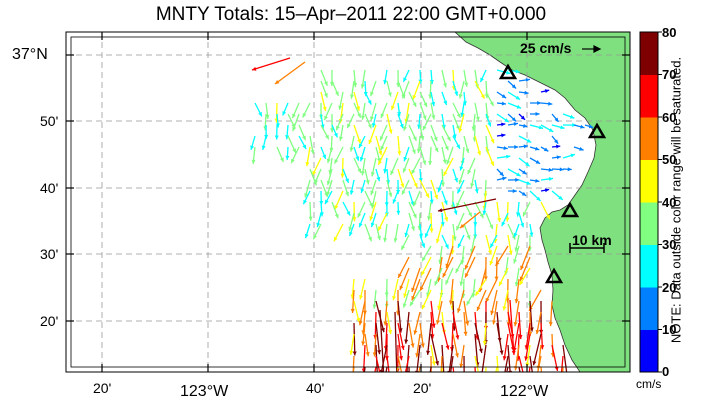 The width and height of the screenshot is (702, 407). What do you see at coordinates (592, 49) in the screenshot?
I see `reference-vector` at bounding box center [592, 49].